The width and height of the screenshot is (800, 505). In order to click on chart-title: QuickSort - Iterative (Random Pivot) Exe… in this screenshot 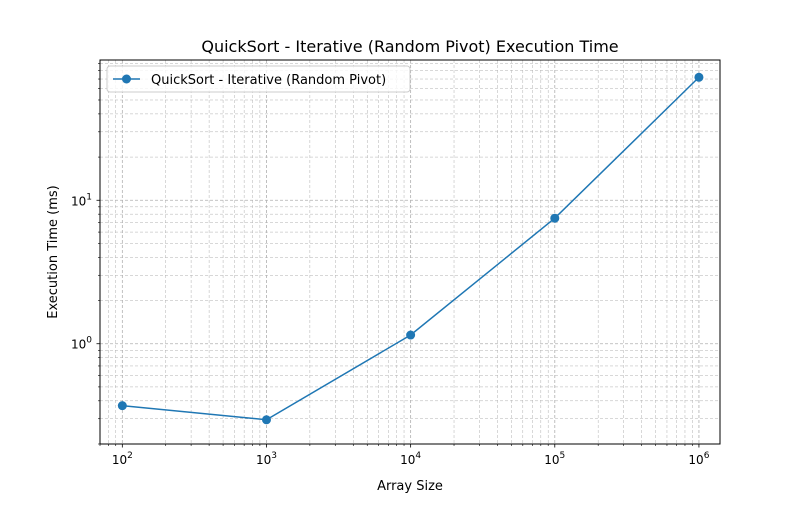, I will do `click(409, 46)`.